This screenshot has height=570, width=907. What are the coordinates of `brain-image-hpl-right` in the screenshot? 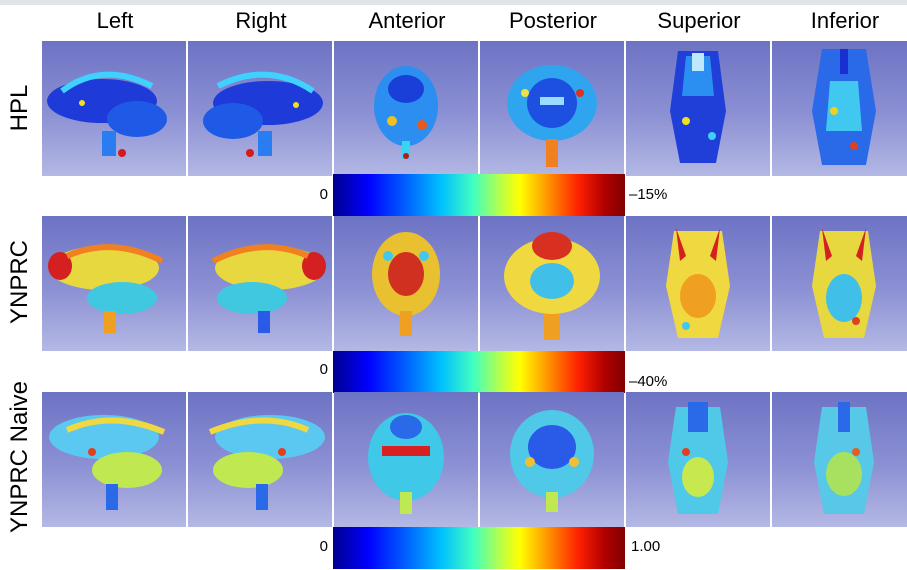 It's located at (260, 108).